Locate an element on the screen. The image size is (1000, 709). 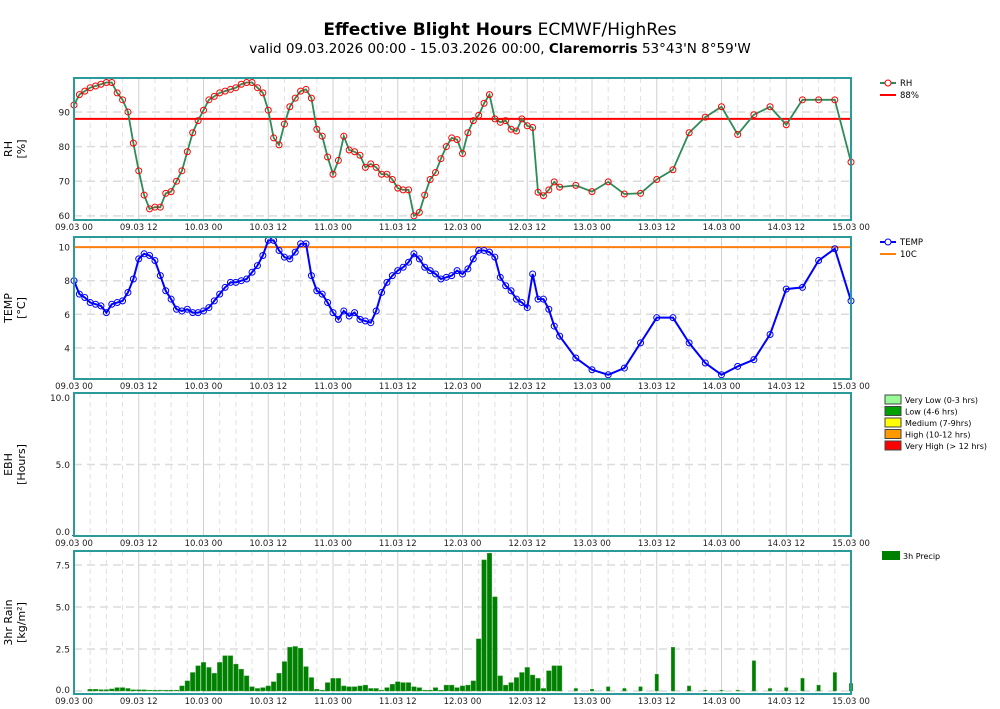
x-tick-label: 13.03 00 is located at coordinates (592, 387).